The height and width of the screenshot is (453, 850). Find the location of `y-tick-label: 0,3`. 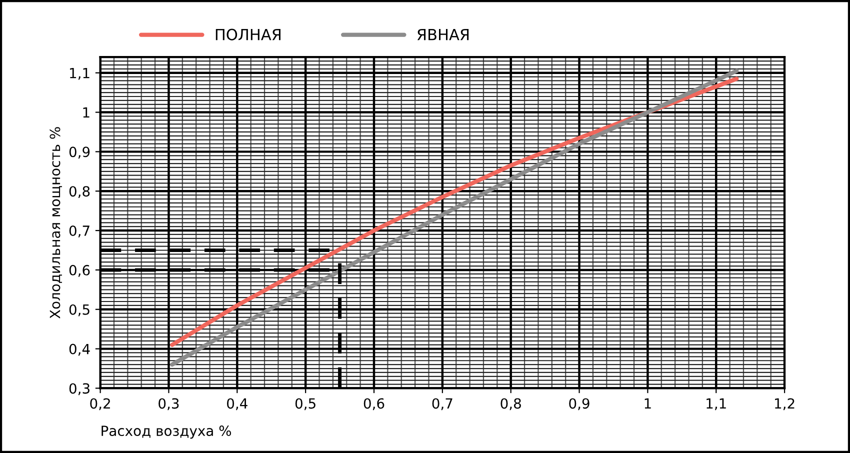

y-tick-label: 0,3 is located at coordinates (79, 389).